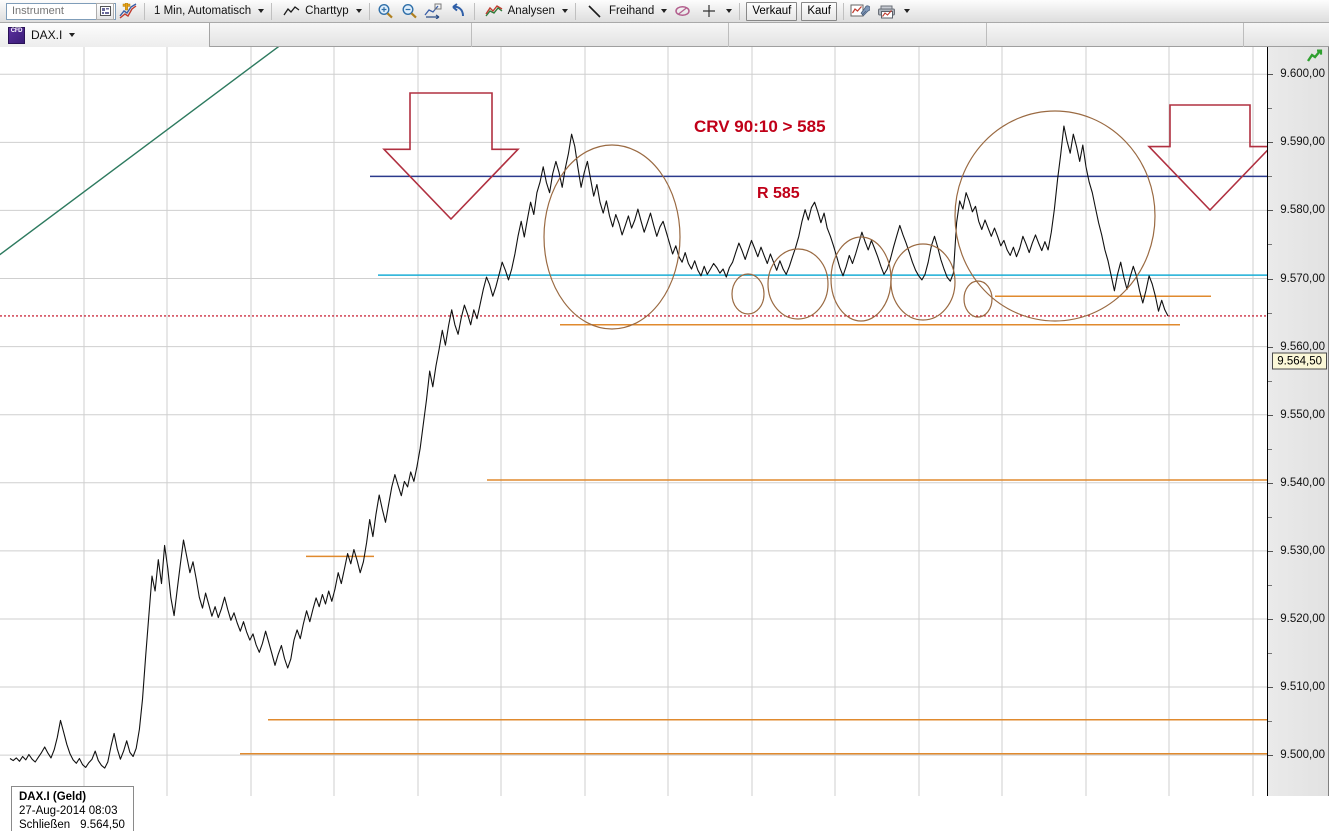 Image resolution: width=1329 pixels, height=831 pixels. I want to click on instrument-tabstrip: CFD DAX.I, so click(664, 35).